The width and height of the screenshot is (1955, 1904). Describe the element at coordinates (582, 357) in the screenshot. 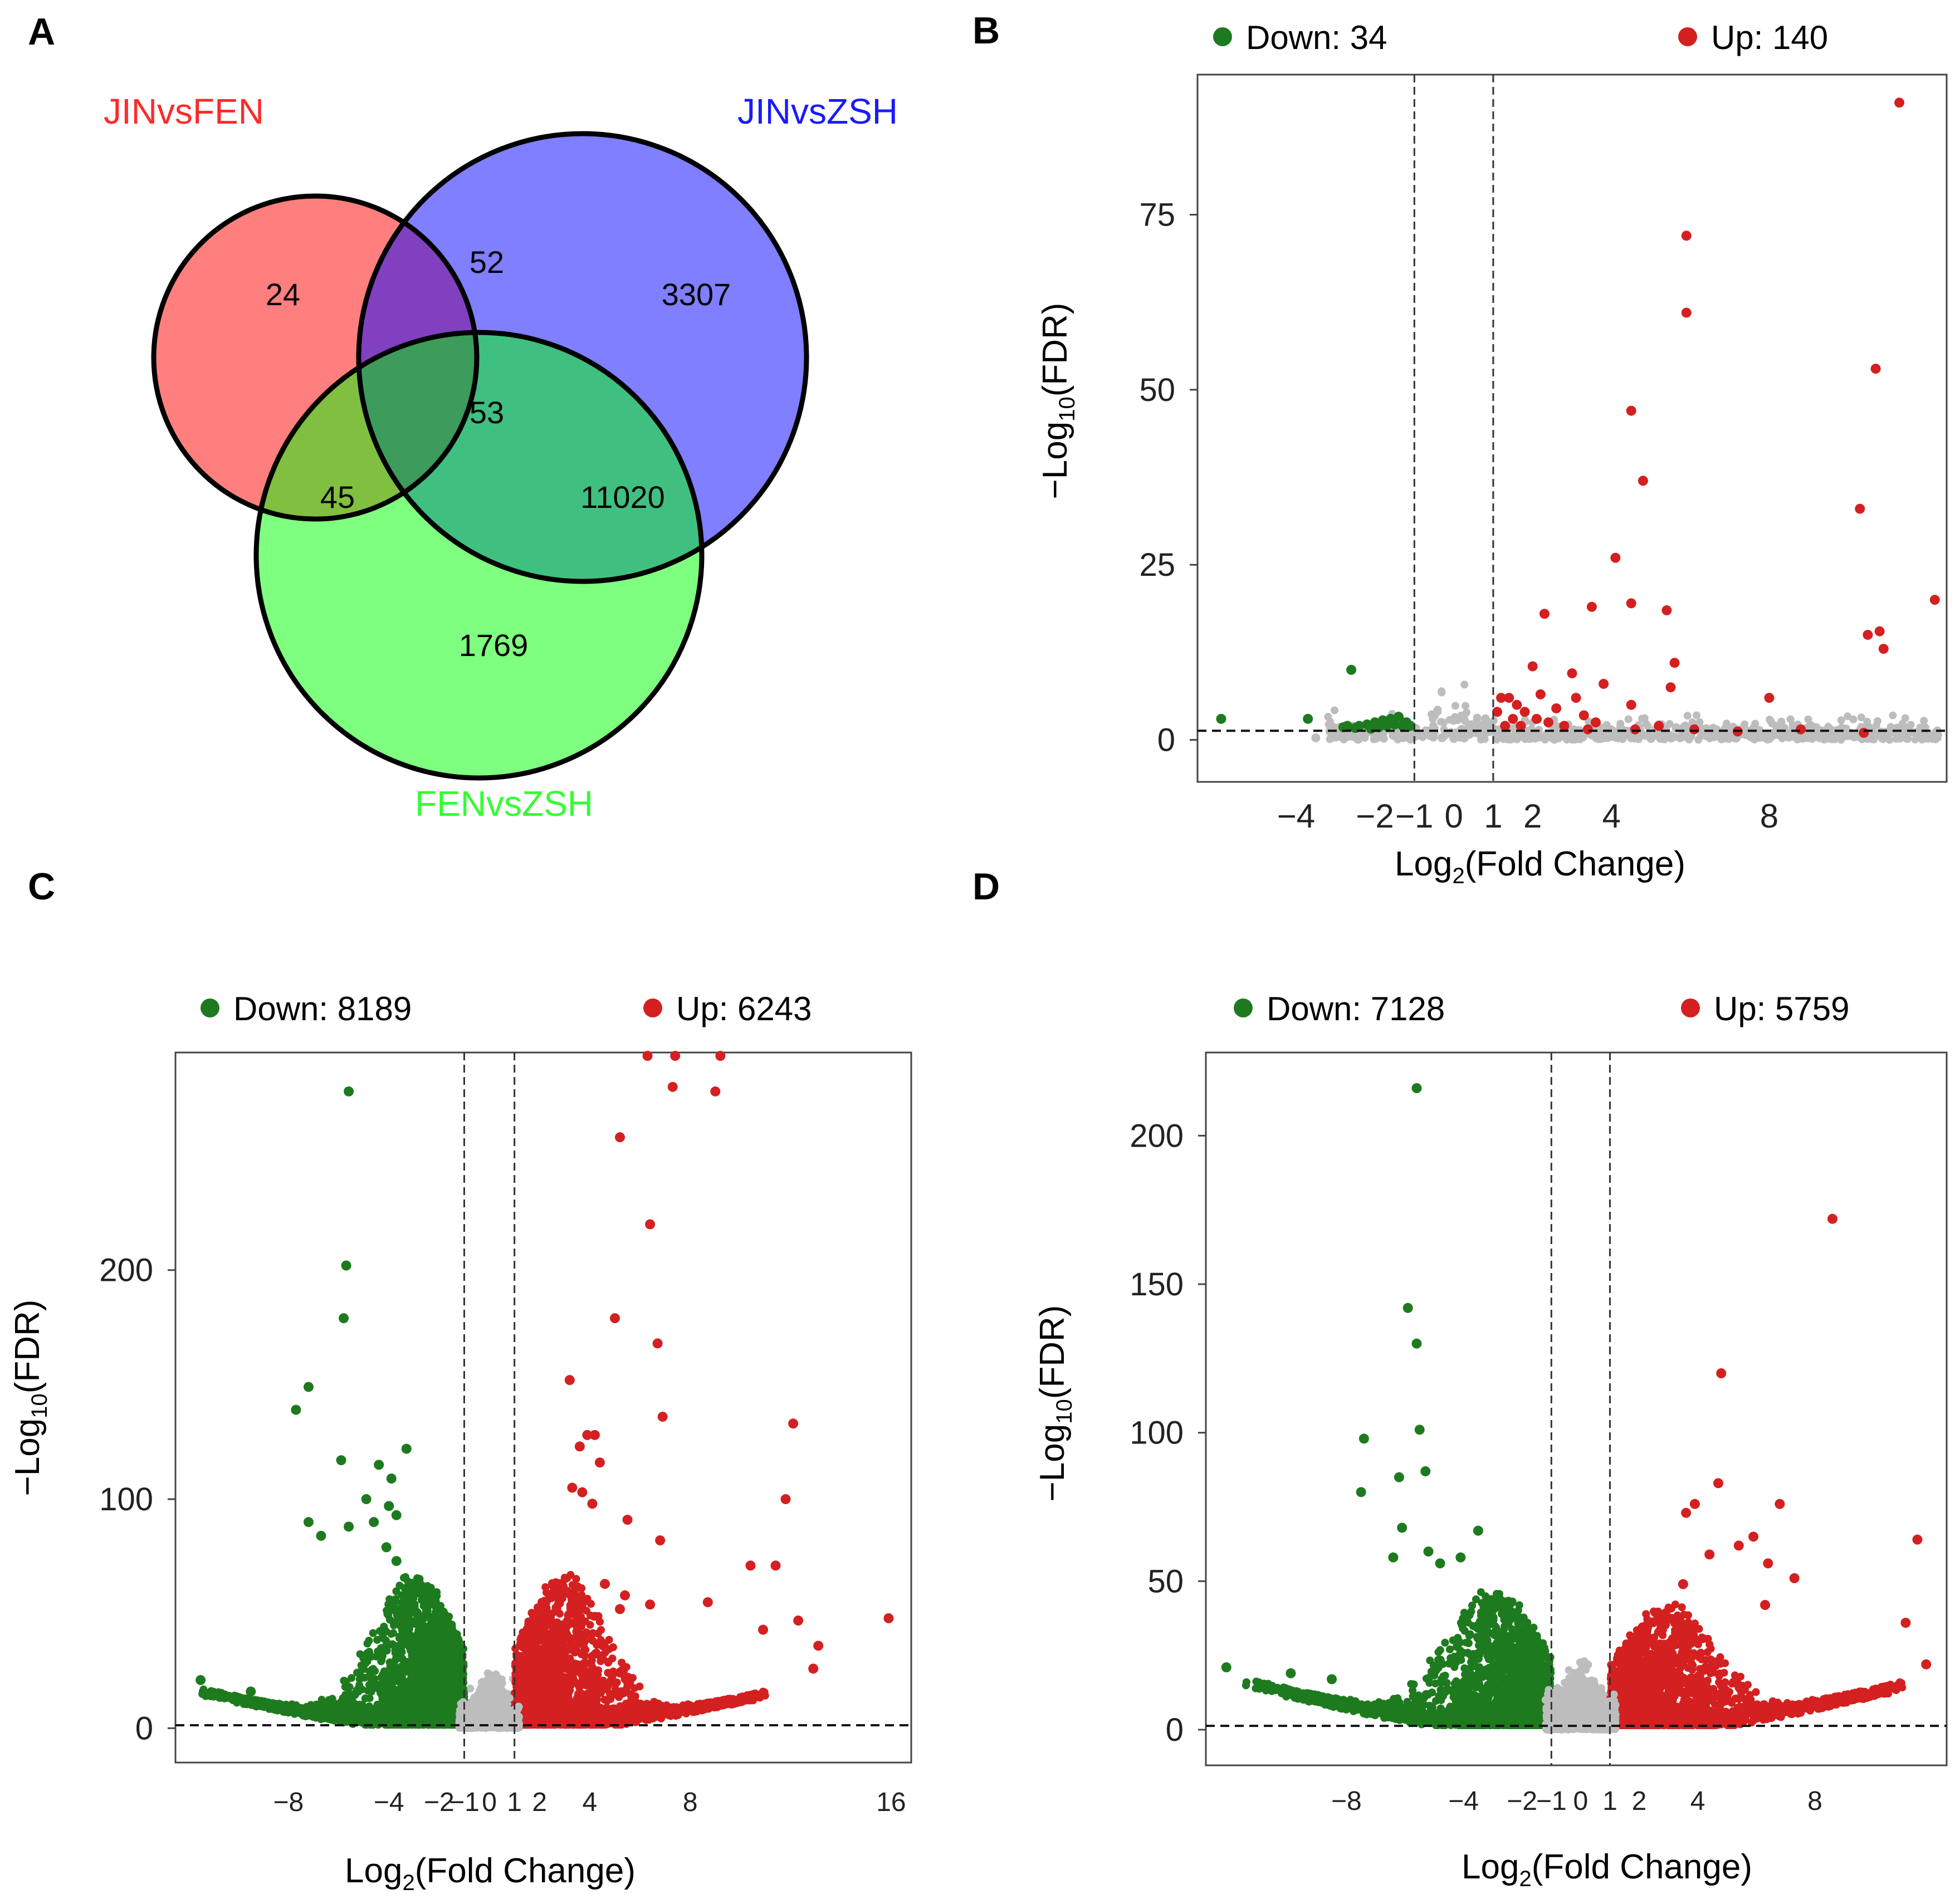

I see `venn-outline-jinvszsh` at that location.